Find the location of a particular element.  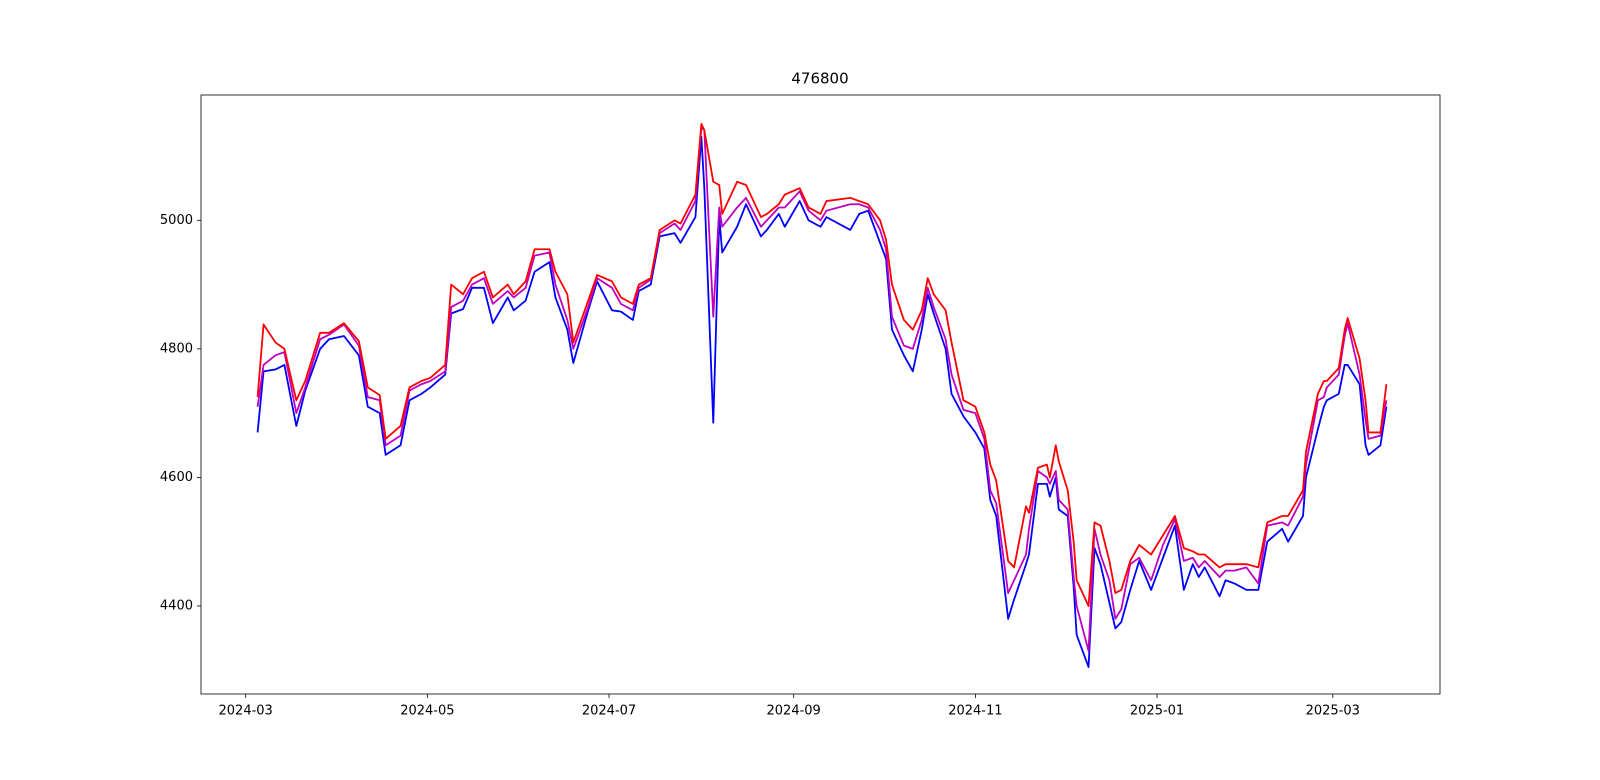

x-tick-label: 2024-05 is located at coordinates (427, 711).